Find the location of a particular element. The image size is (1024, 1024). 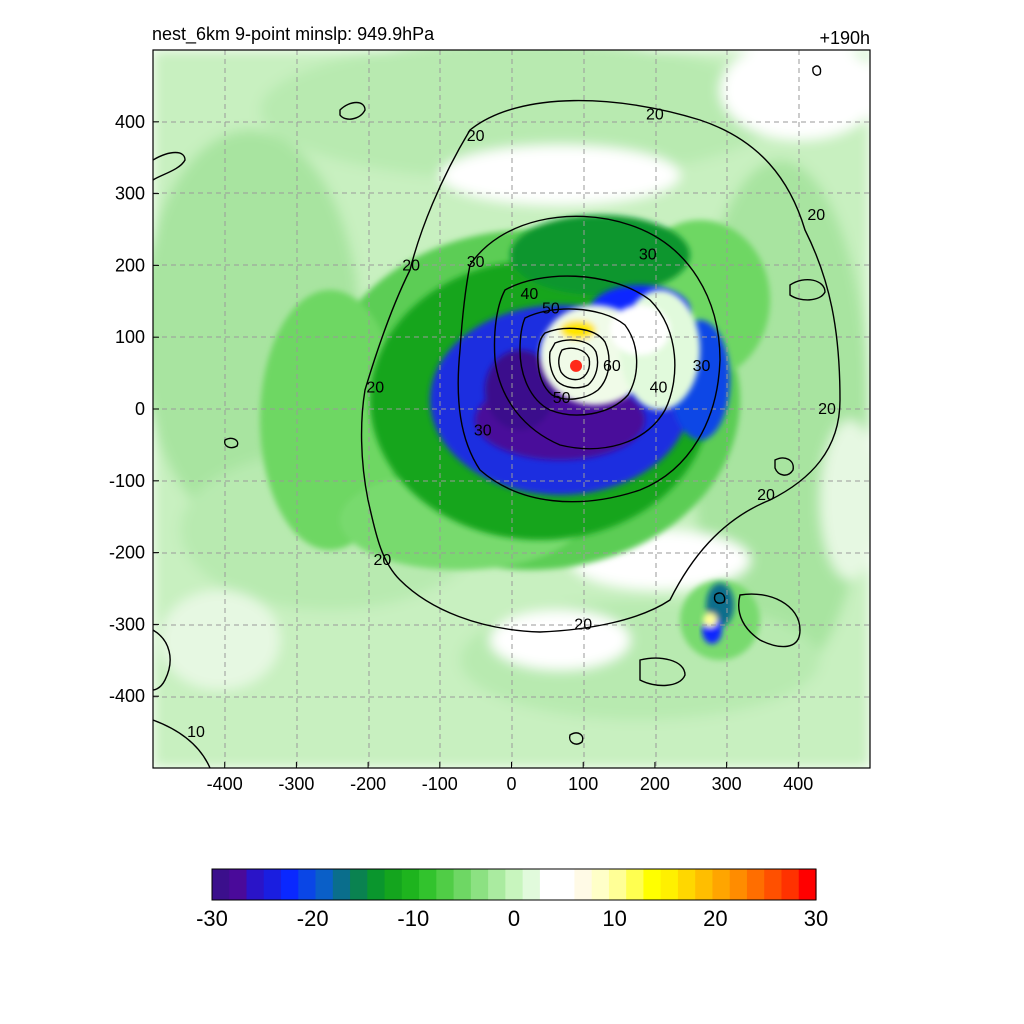

storm-center-marker is located at coordinates (576, 365).